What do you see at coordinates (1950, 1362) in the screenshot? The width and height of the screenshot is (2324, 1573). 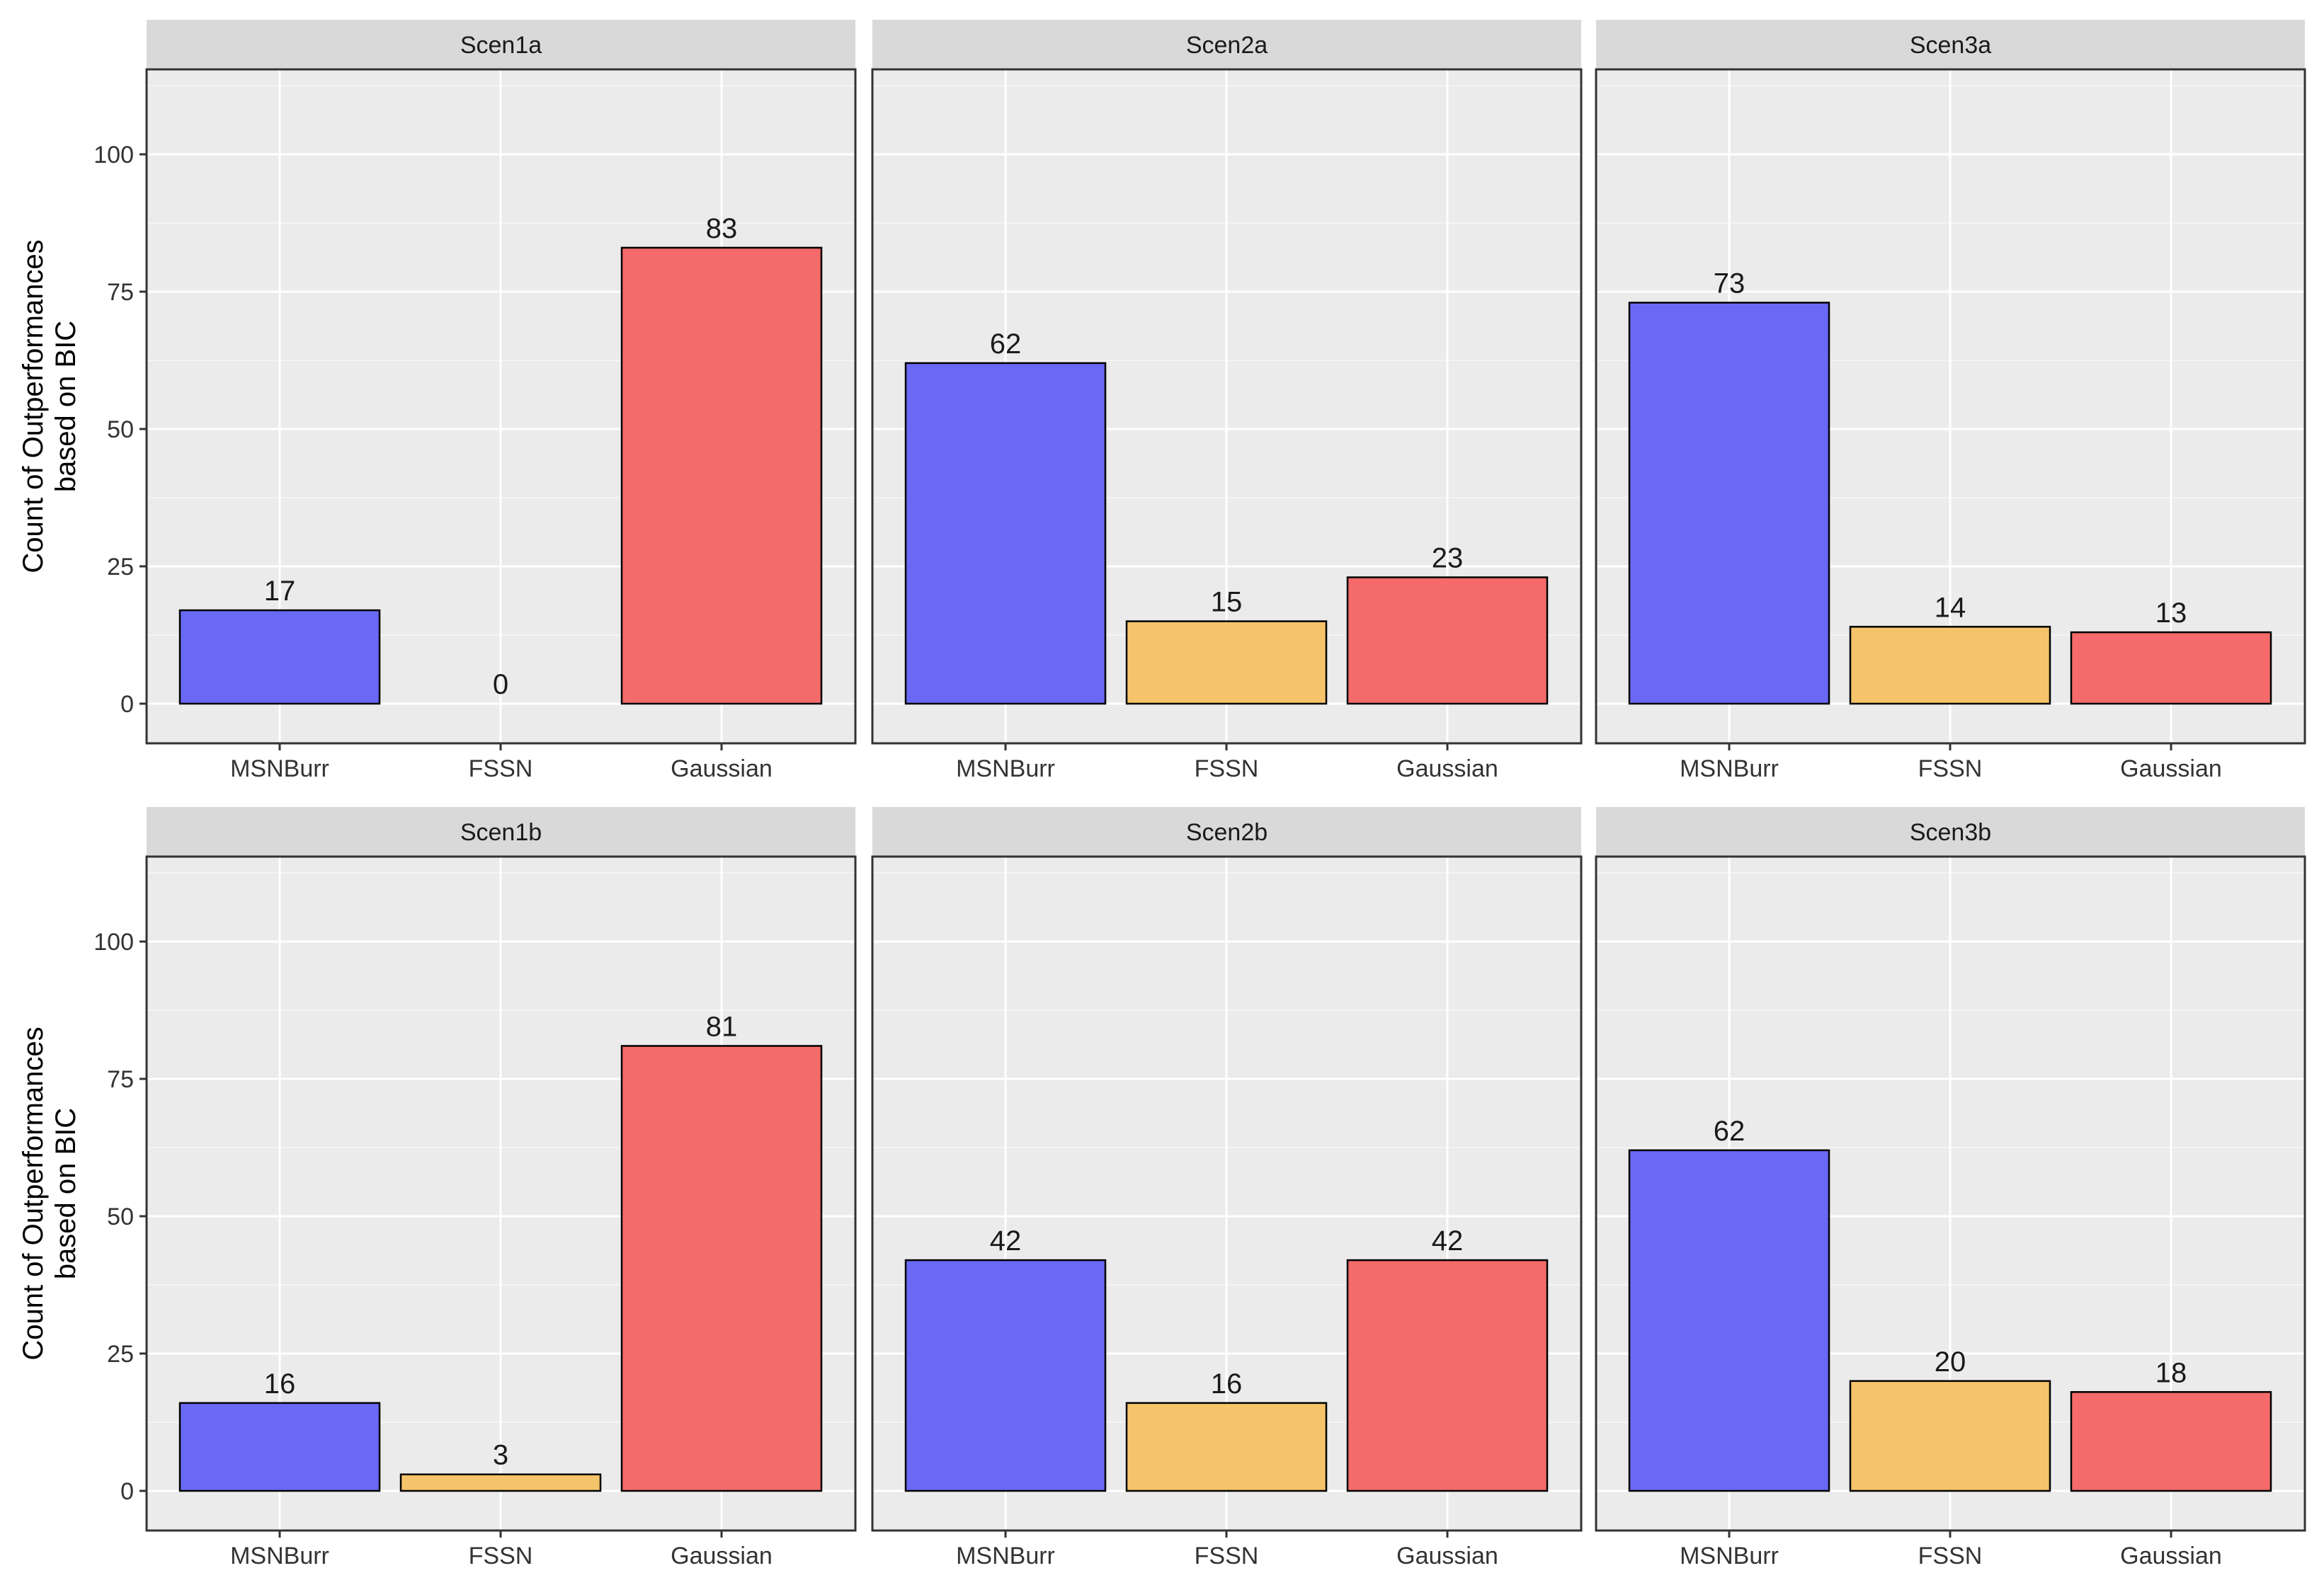 I see `bar-value-label: 20` at bounding box center [1950, 1362].